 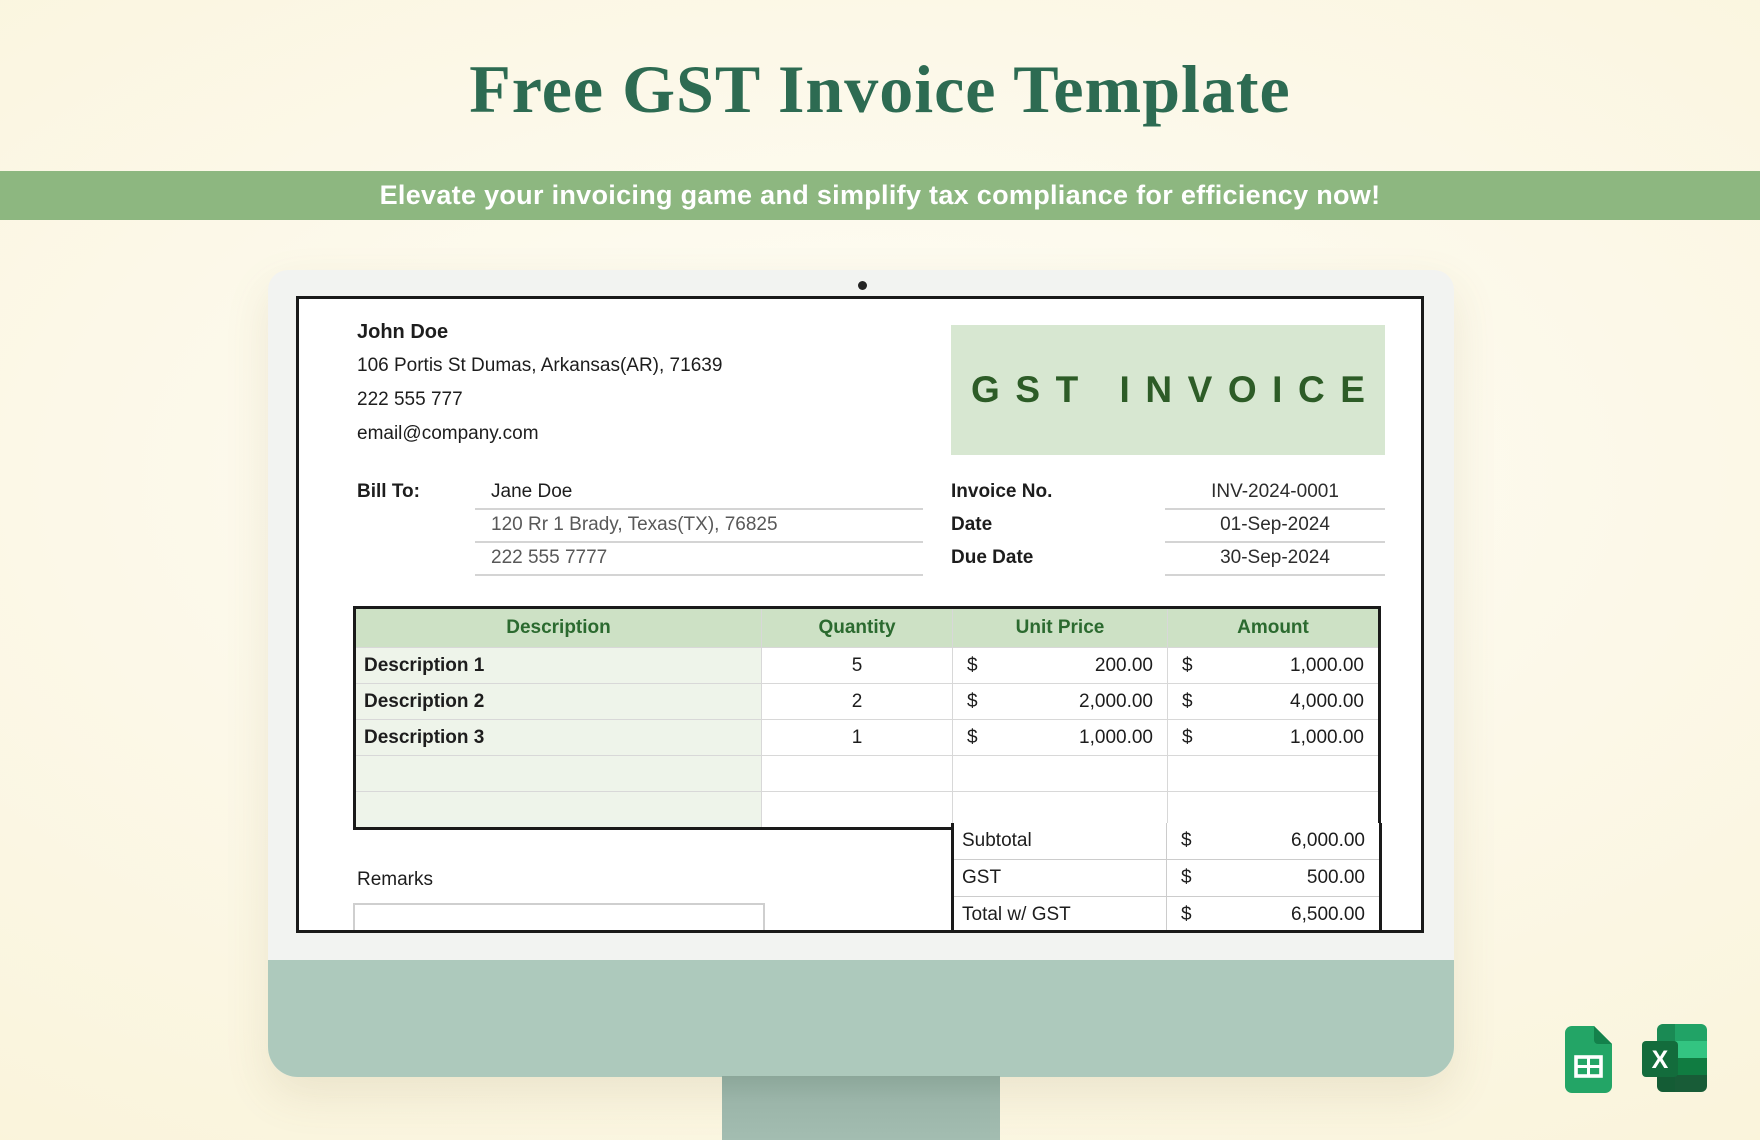 I want to click on item-description-cell: Description 2, so click(x=559, y=701).